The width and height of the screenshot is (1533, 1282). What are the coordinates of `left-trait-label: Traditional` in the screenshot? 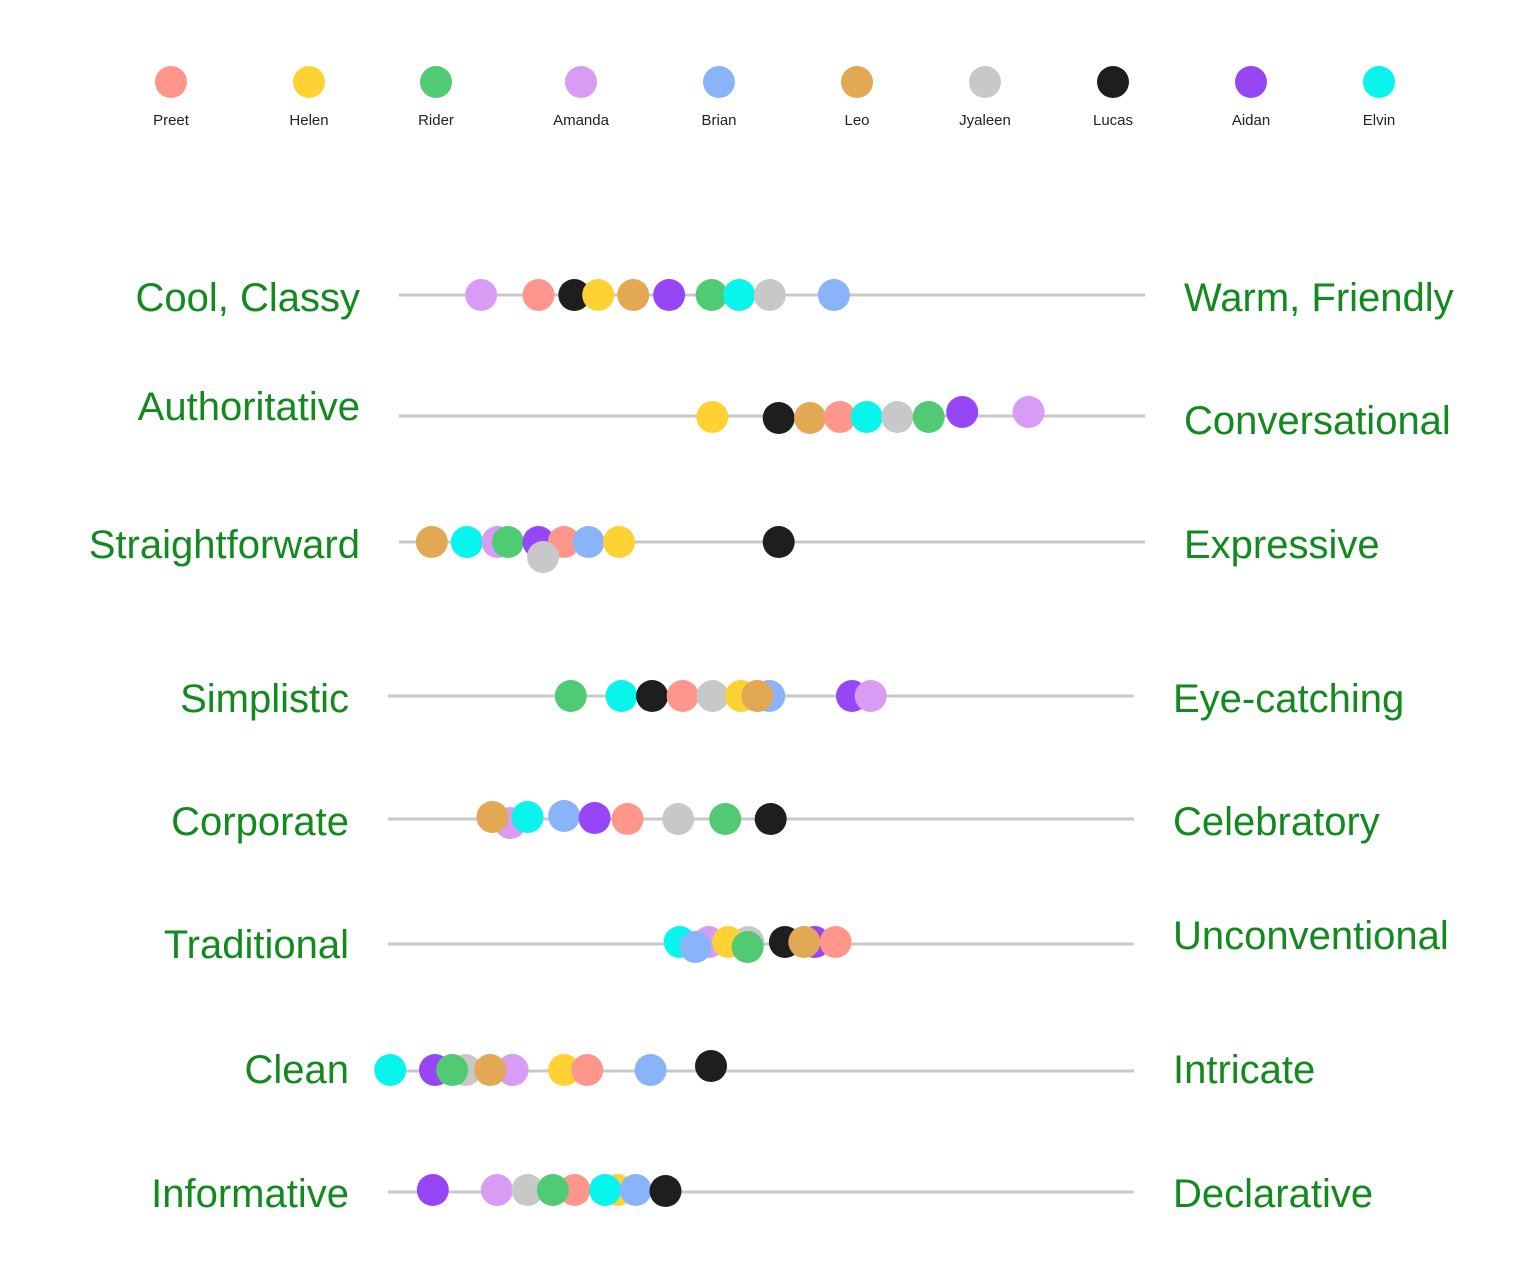 It's located at (256, 945).